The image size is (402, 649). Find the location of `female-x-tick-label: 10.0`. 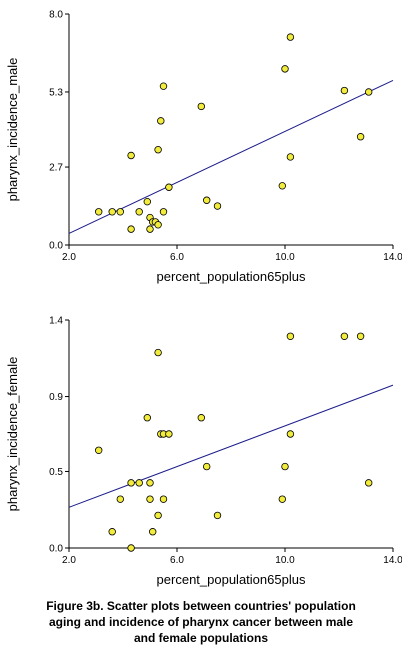

female-x-tick-label: 10.0 is located at coordinates (285, 560).